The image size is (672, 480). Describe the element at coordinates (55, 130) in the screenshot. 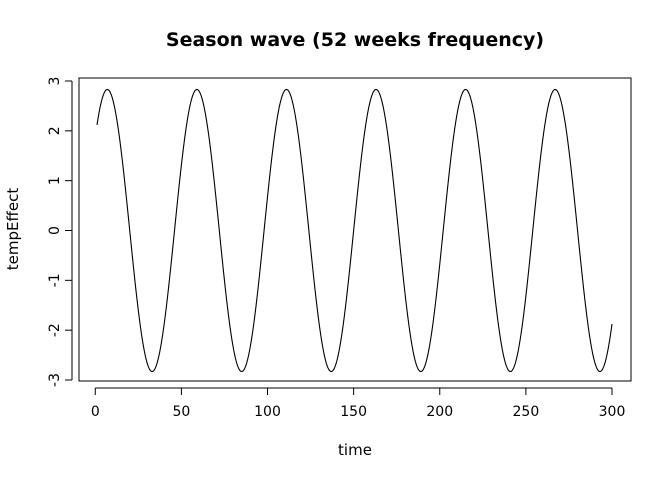

I see `y-tick-label: 2` at that location.